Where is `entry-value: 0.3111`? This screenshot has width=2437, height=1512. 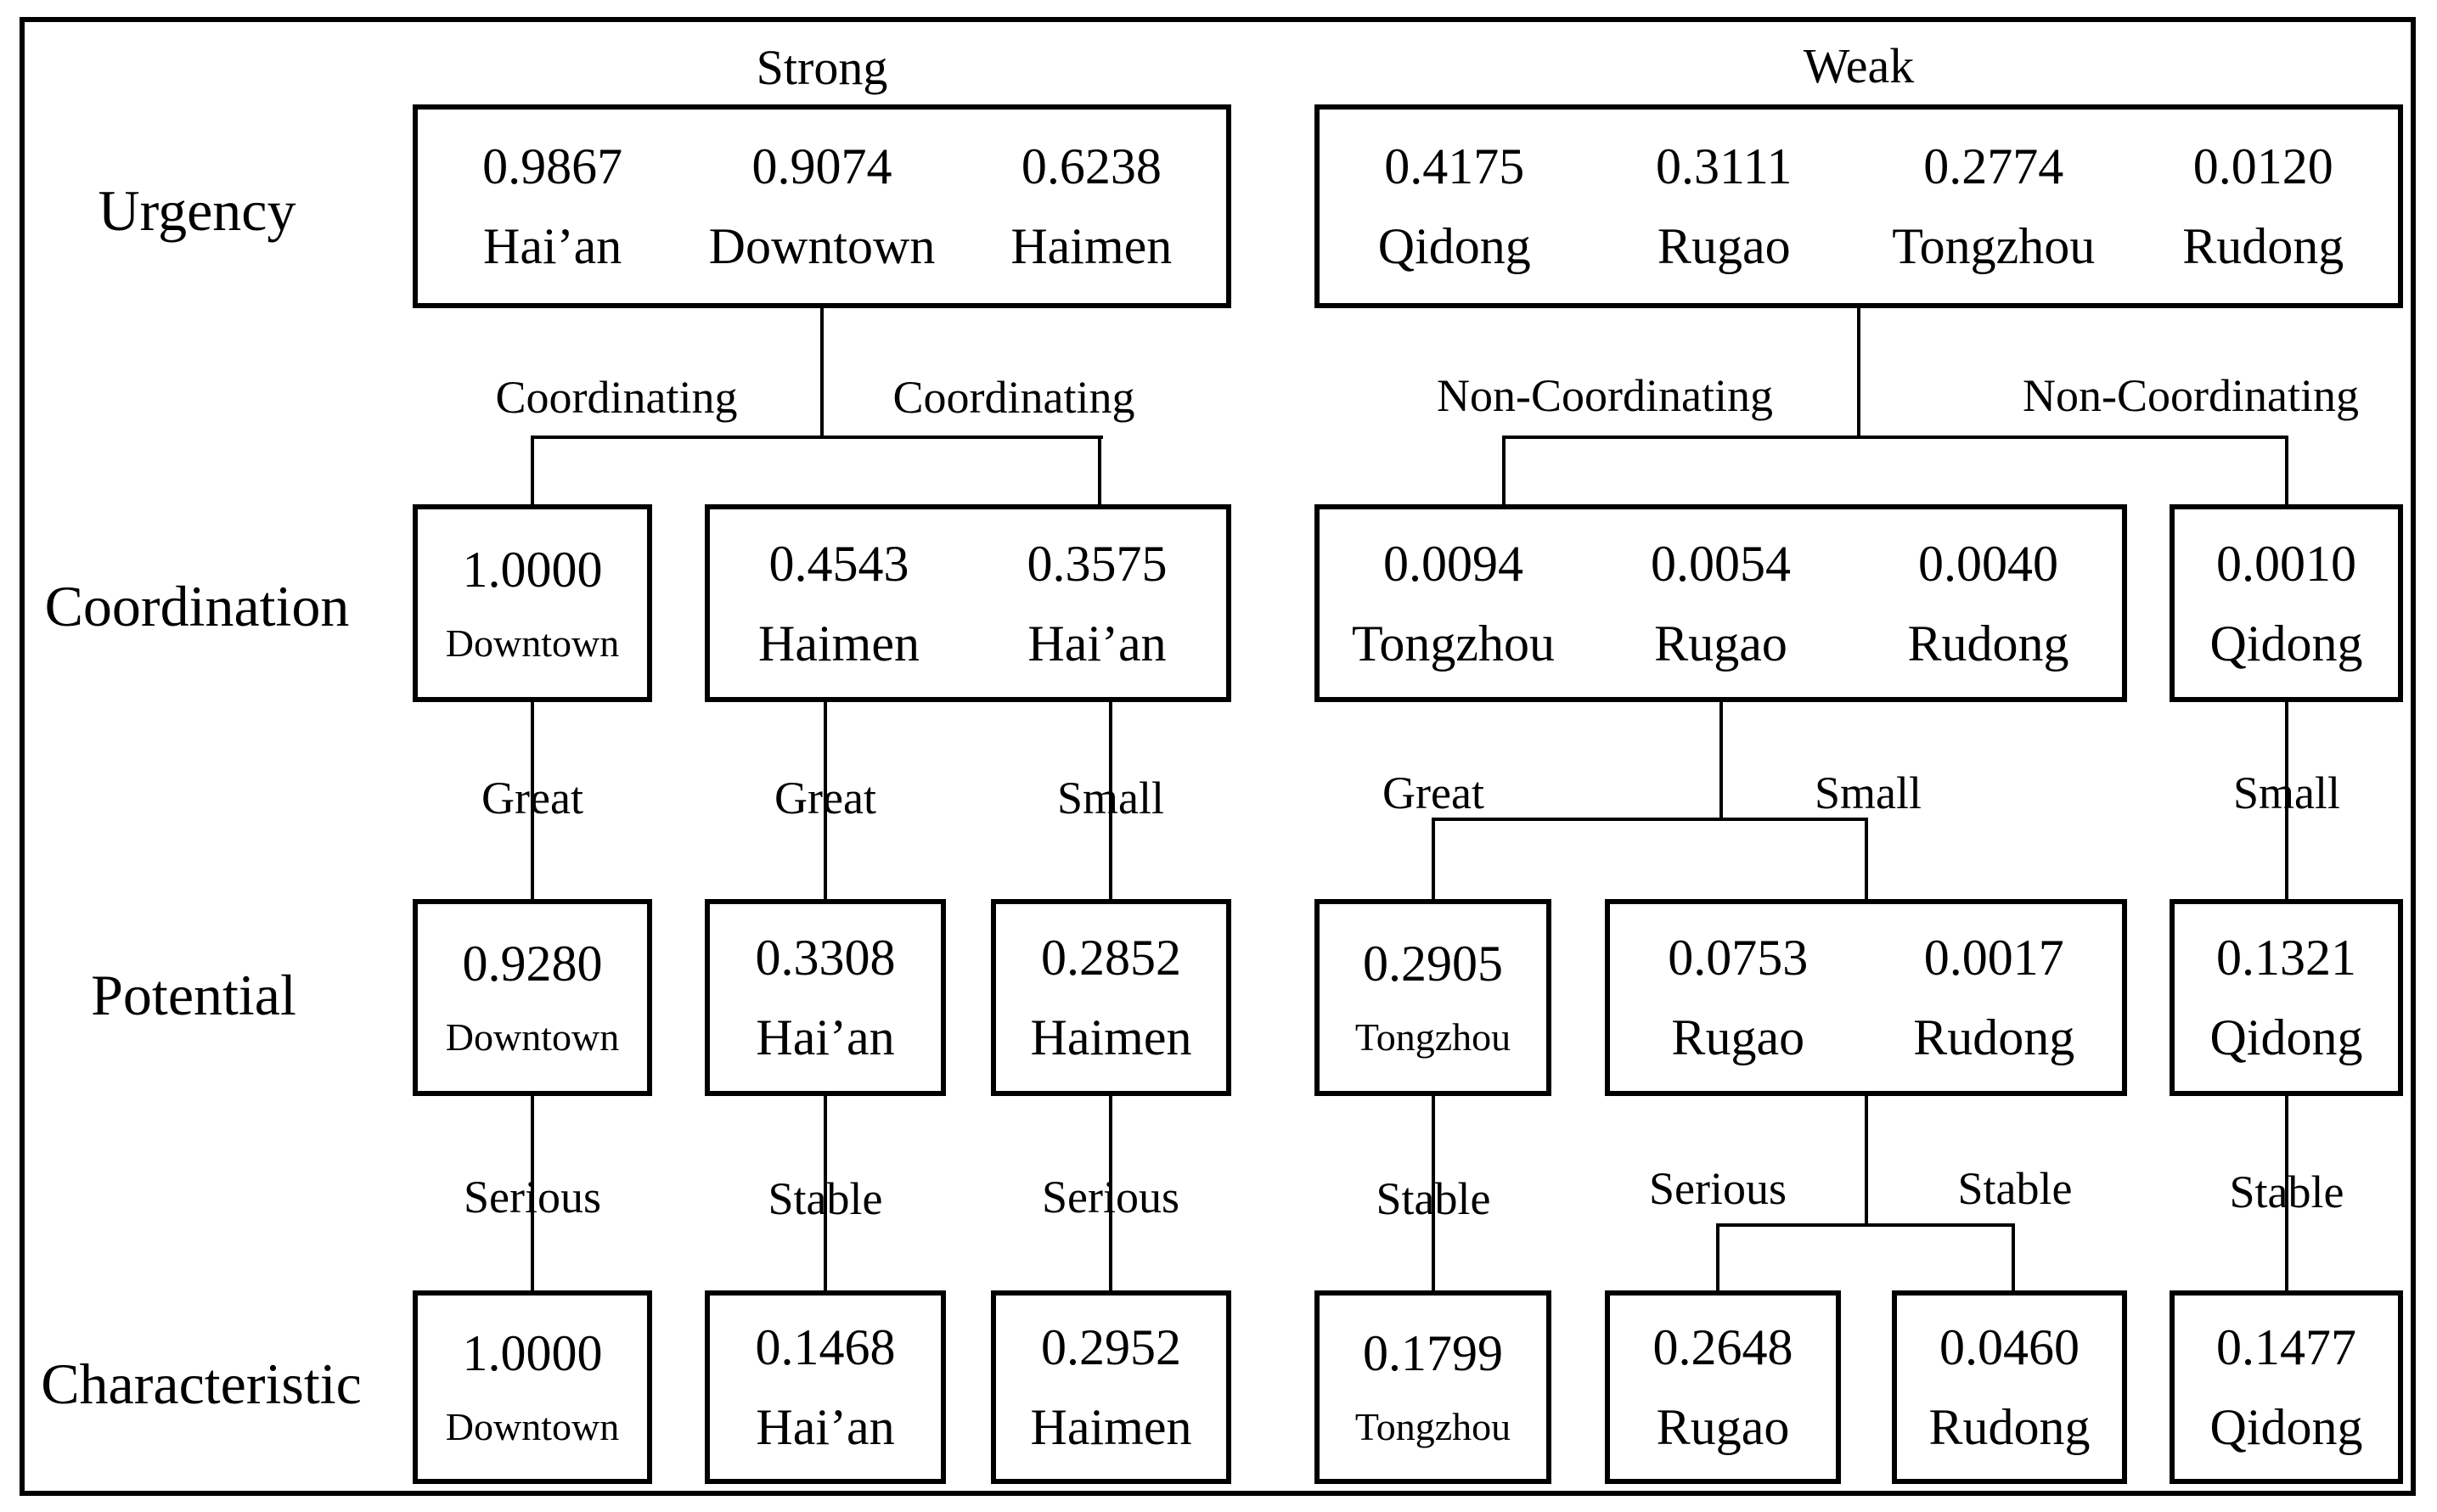 entry-value: 0.3111 is located at coordinates (1724, 166).